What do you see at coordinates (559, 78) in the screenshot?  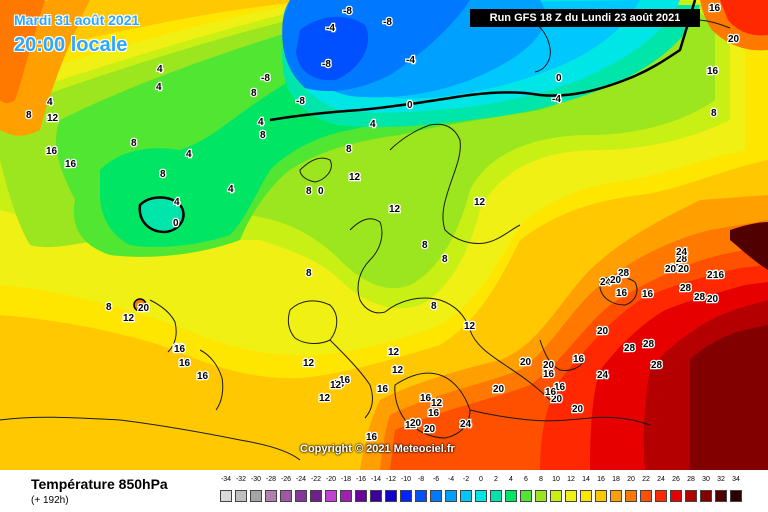 I see `isotherm-label: 0` at bounding box center [559, 78].